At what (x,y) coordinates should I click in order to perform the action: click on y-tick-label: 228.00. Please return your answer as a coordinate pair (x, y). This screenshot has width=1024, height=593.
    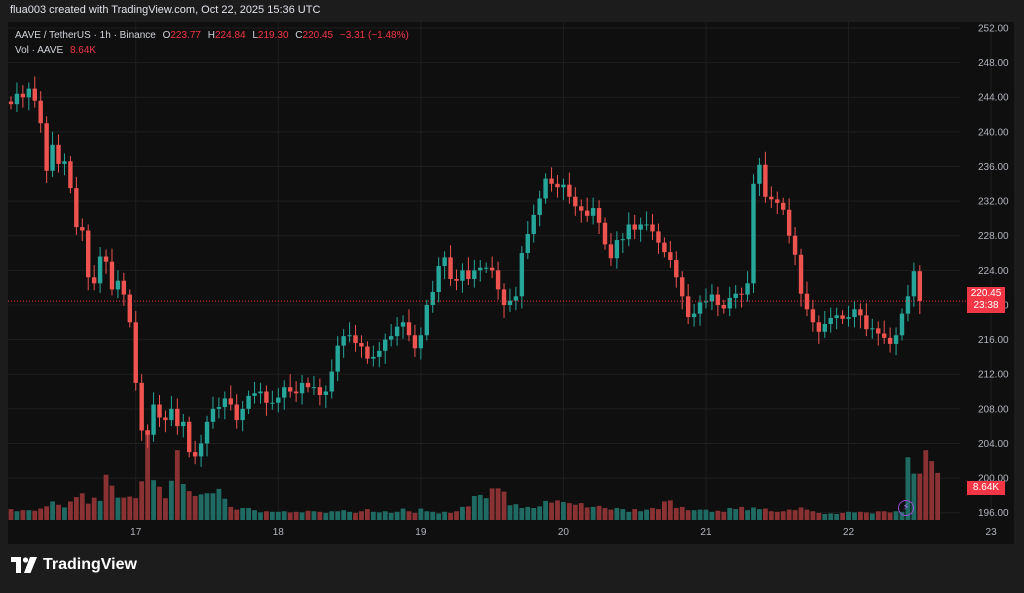
    Looking at the image, I should click on (993, 236).